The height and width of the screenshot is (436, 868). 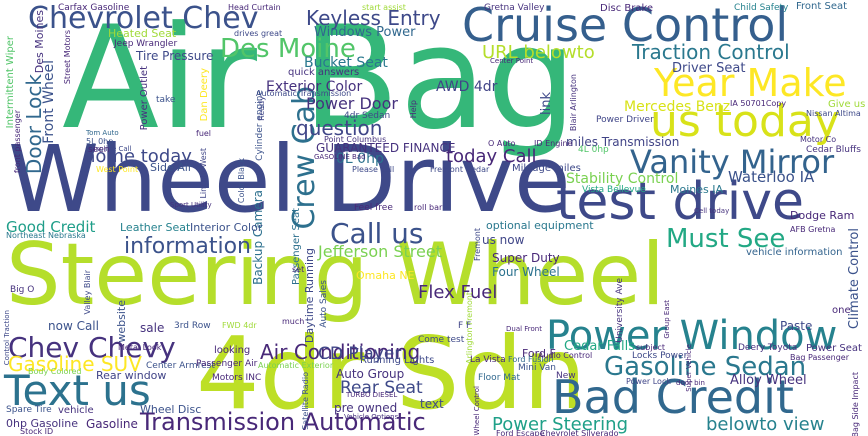 What do you see at coordinates (339, 128) in the screenshot?
I see `word-question: question` at bounding box center [339, 128].